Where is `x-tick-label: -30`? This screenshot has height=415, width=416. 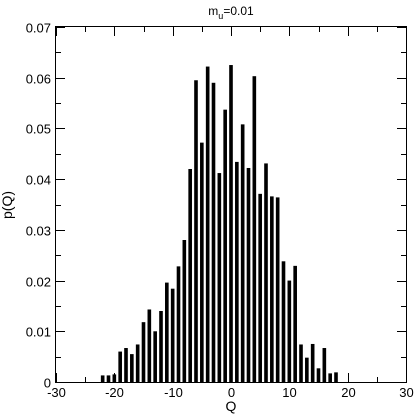 x-tick-label: -30 is located at coordinates (56, 392).